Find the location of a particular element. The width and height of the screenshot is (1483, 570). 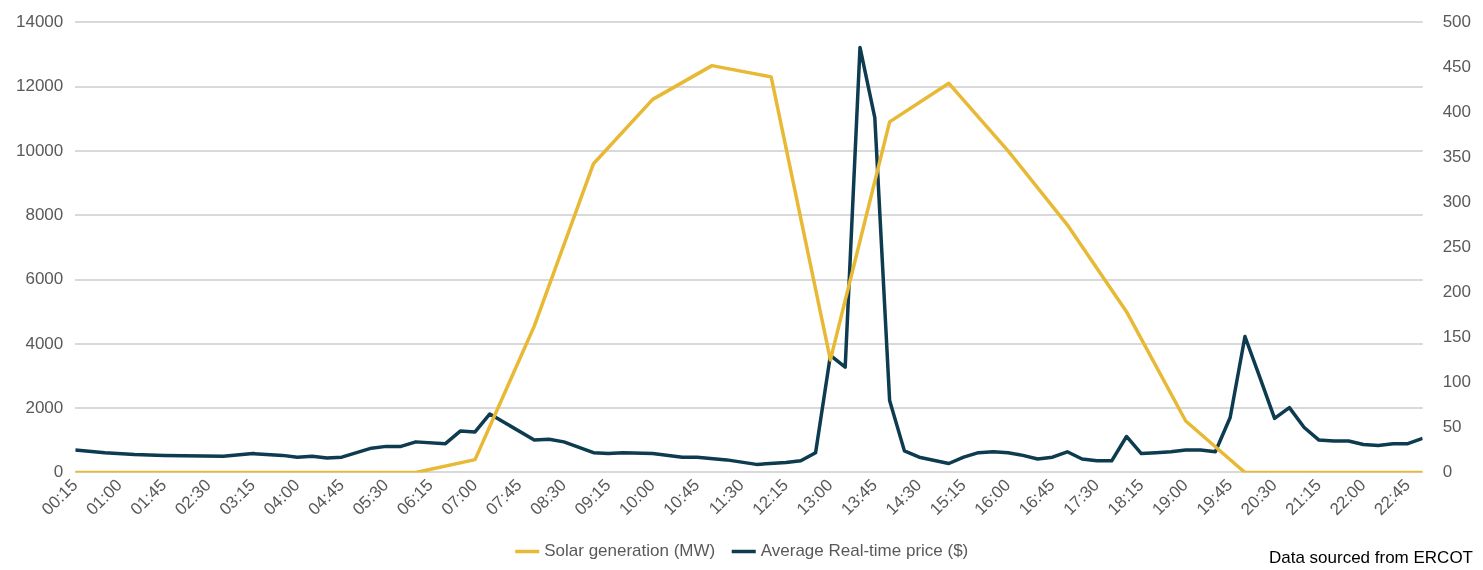

legend-label: Average Real-time price ($) is located at coordinates (864, 551).